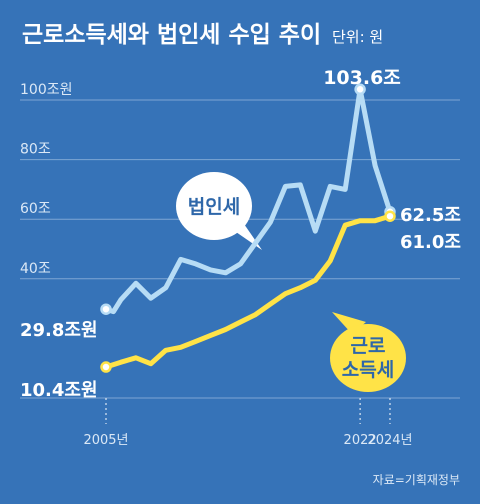 Image resolution: width=480 pixels, height=504 pixels. What do you see at coordinates (430, 215) in the screenshot?
I see `corporate-end-label: 62.5조` at bounding box center [430, 215].